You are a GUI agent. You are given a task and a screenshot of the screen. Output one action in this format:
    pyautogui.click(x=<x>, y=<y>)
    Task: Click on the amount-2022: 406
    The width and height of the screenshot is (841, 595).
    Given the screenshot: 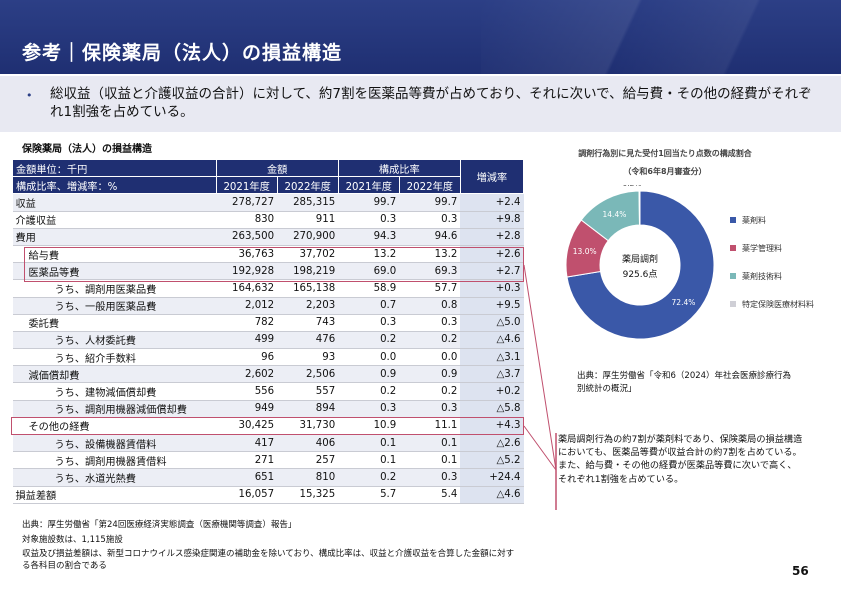 What is the action you would take?
    pyautogui.click(x=308, y=443)
    